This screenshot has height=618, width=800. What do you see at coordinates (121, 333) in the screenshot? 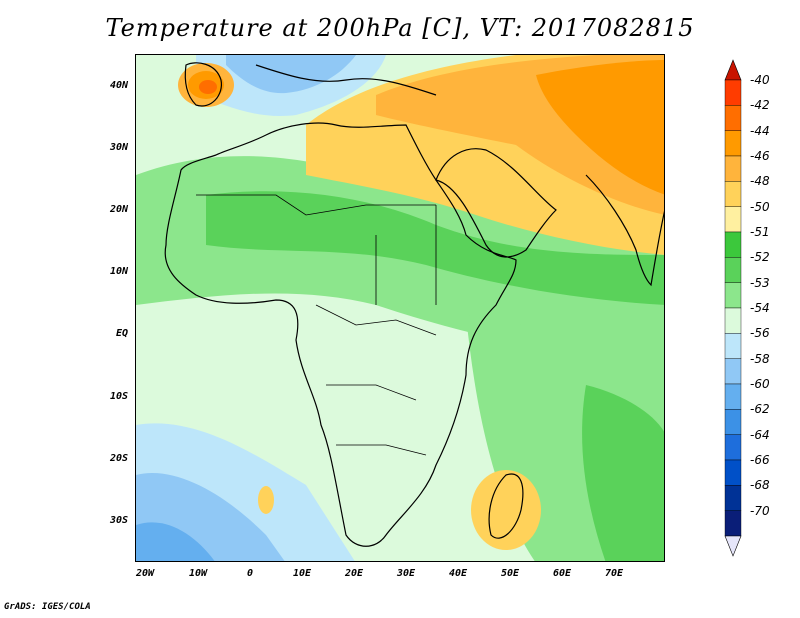
I see `lat-label-eq: EQ` at bounding box center [121, 333].